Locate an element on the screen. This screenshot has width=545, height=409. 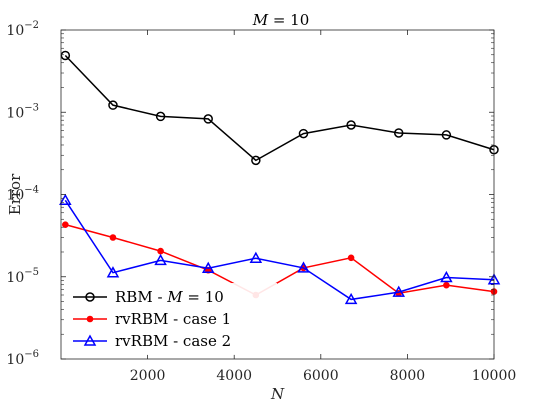
series-line is located at coordinates (280, 259).